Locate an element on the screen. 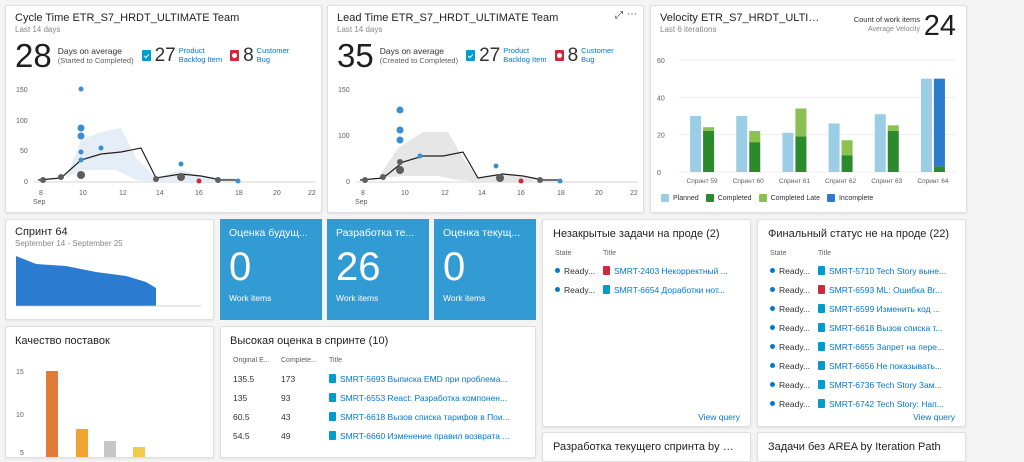  sprint-burndown-widget: Спринт 64 September 14 - September 25 is located at coordinates (109, 269).